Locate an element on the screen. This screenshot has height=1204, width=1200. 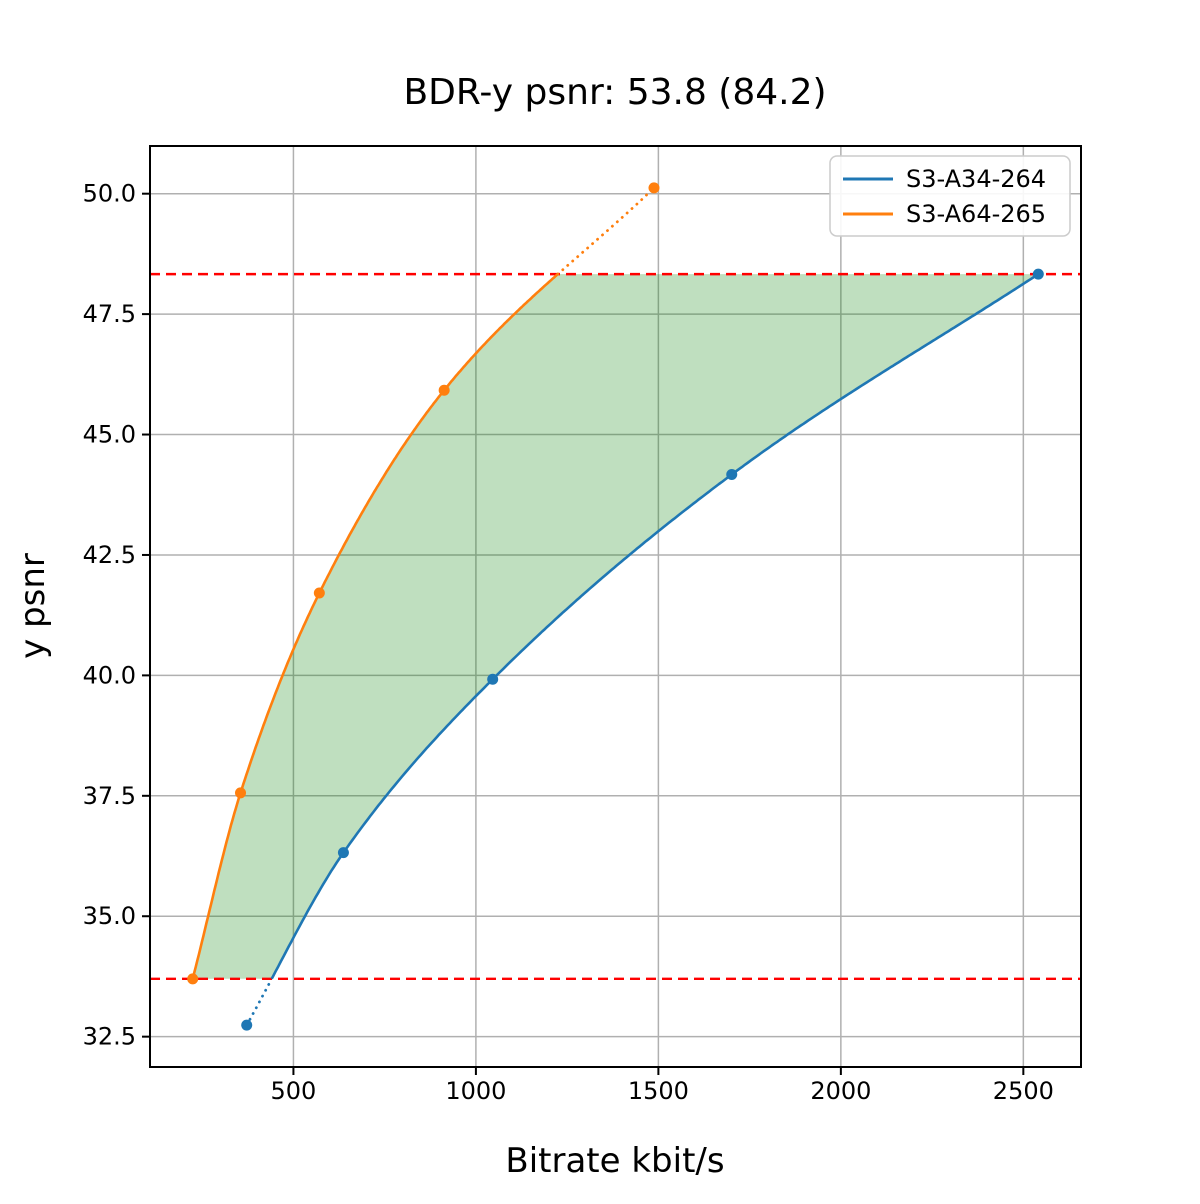
chart-title: BDR-y psnr: 53.8 (84.2) is located at coordinates (614, 92).